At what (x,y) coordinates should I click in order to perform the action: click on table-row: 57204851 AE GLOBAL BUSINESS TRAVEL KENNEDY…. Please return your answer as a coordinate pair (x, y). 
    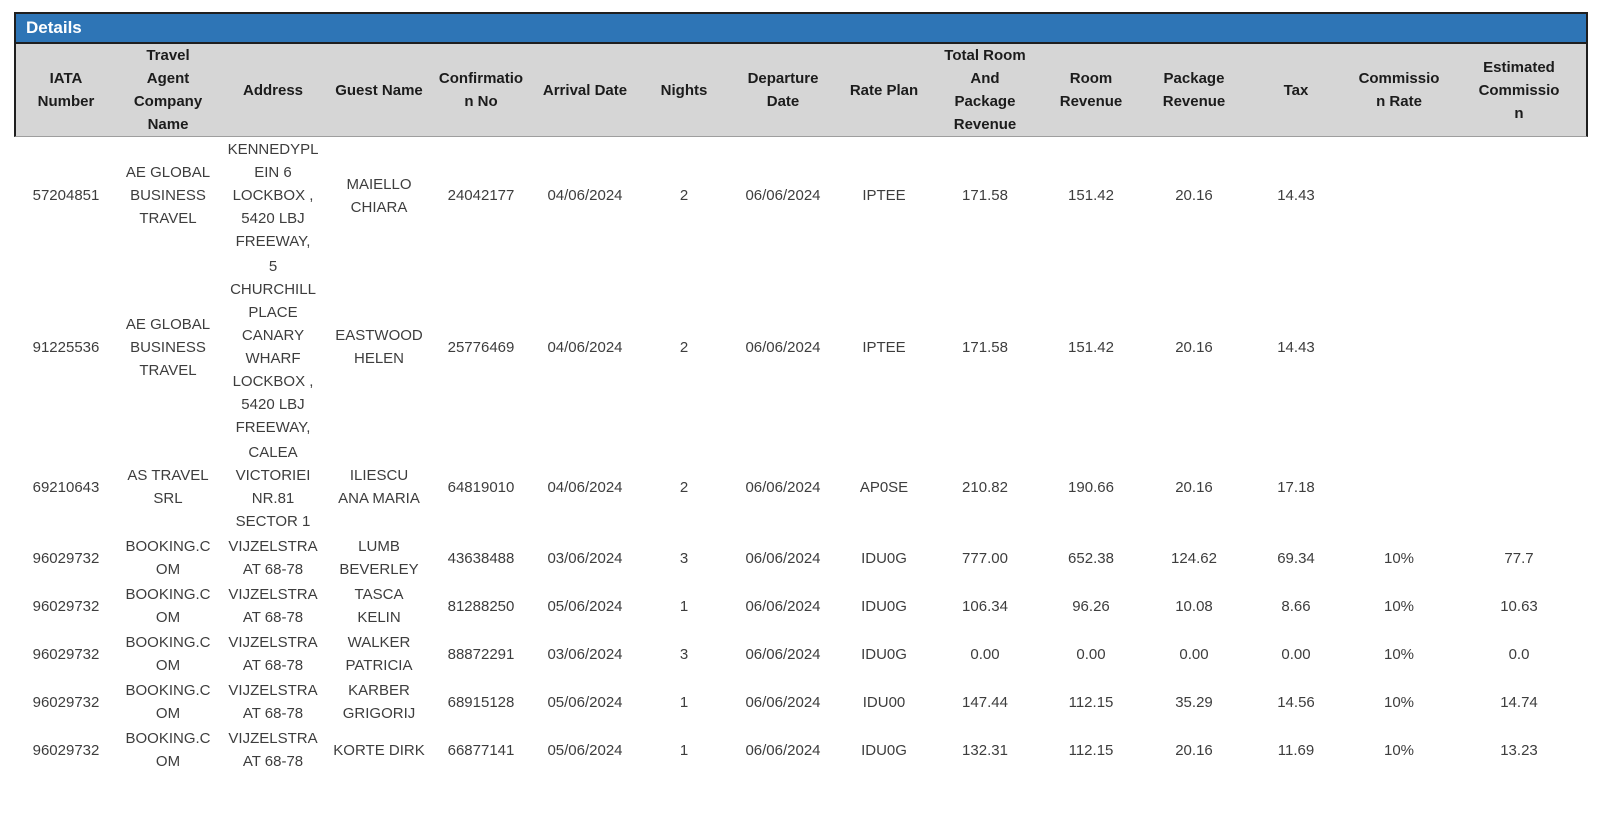
    Looking at the image, I should click on (801, 195).